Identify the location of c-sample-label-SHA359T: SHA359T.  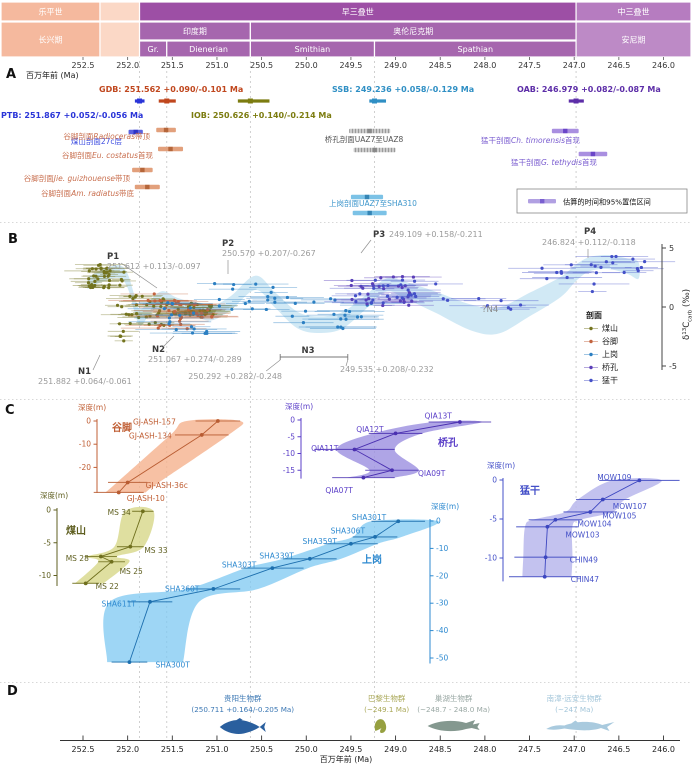
(319, 541).